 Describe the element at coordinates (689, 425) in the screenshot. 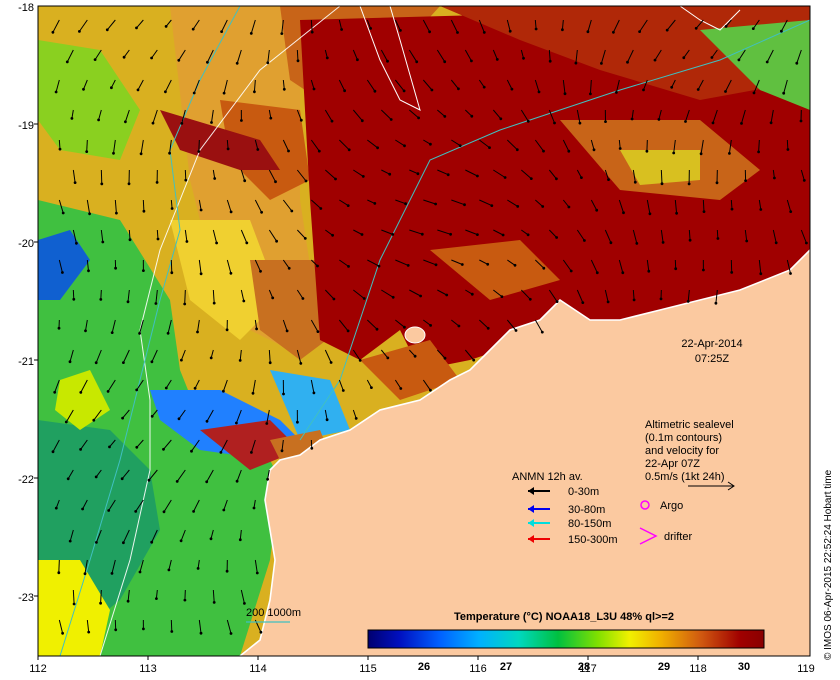

I see `altimetry-line: Altimetric sealevel` at that location.